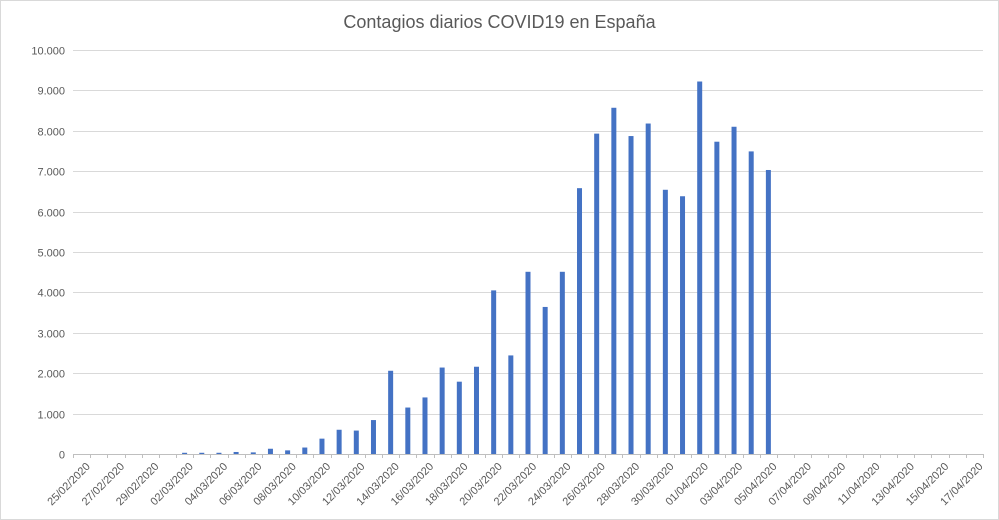  What do you see at coordinates (322, 446) in the screenshot?
I see `bar-10-03-2020` at bounding box center [322, 446].